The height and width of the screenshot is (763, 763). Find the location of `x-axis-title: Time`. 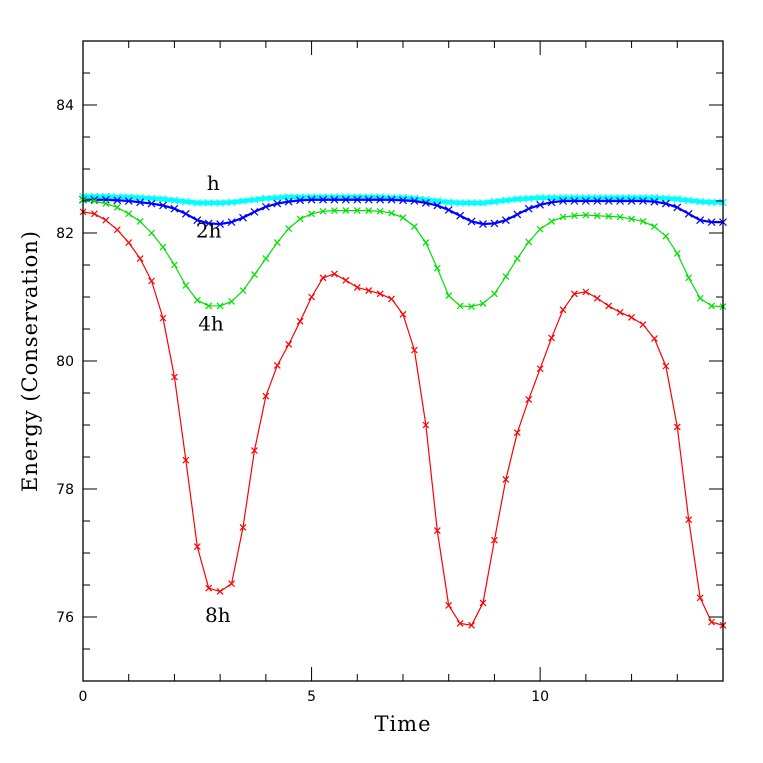

x-axis-title: Time is located at coordinates (402, 724).